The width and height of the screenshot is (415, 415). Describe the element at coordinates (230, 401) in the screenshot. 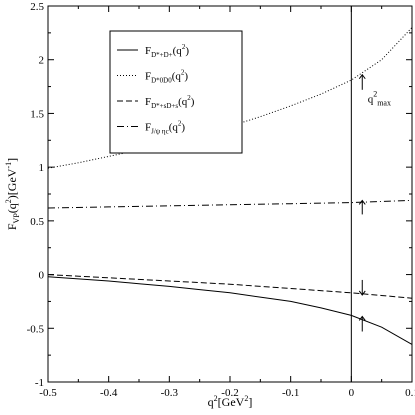

I see `x-axis-title: q2[GeV2]` at that location.